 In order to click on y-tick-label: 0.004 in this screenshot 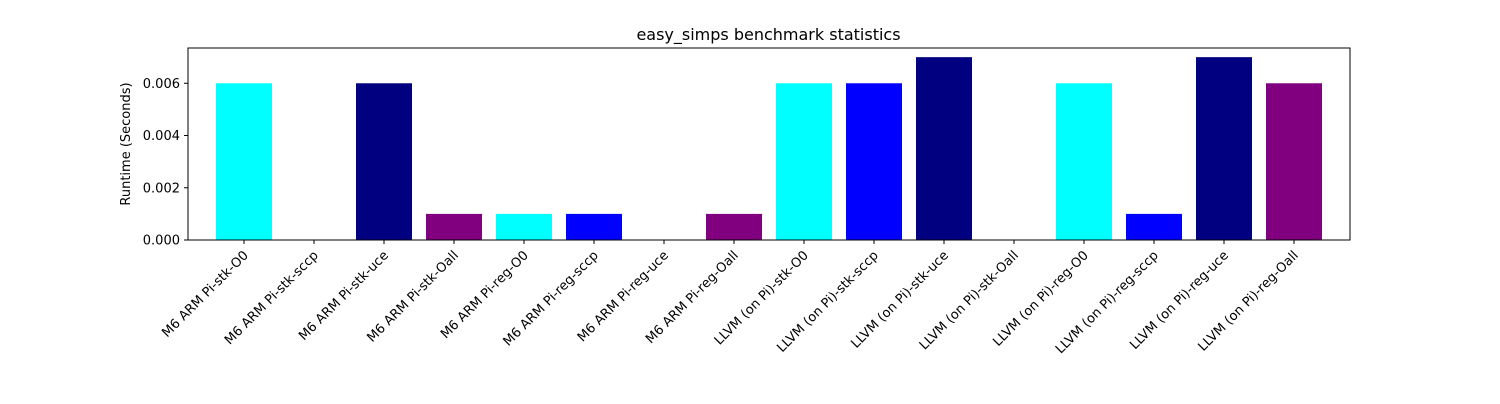, I will do `click(161, 136)`.